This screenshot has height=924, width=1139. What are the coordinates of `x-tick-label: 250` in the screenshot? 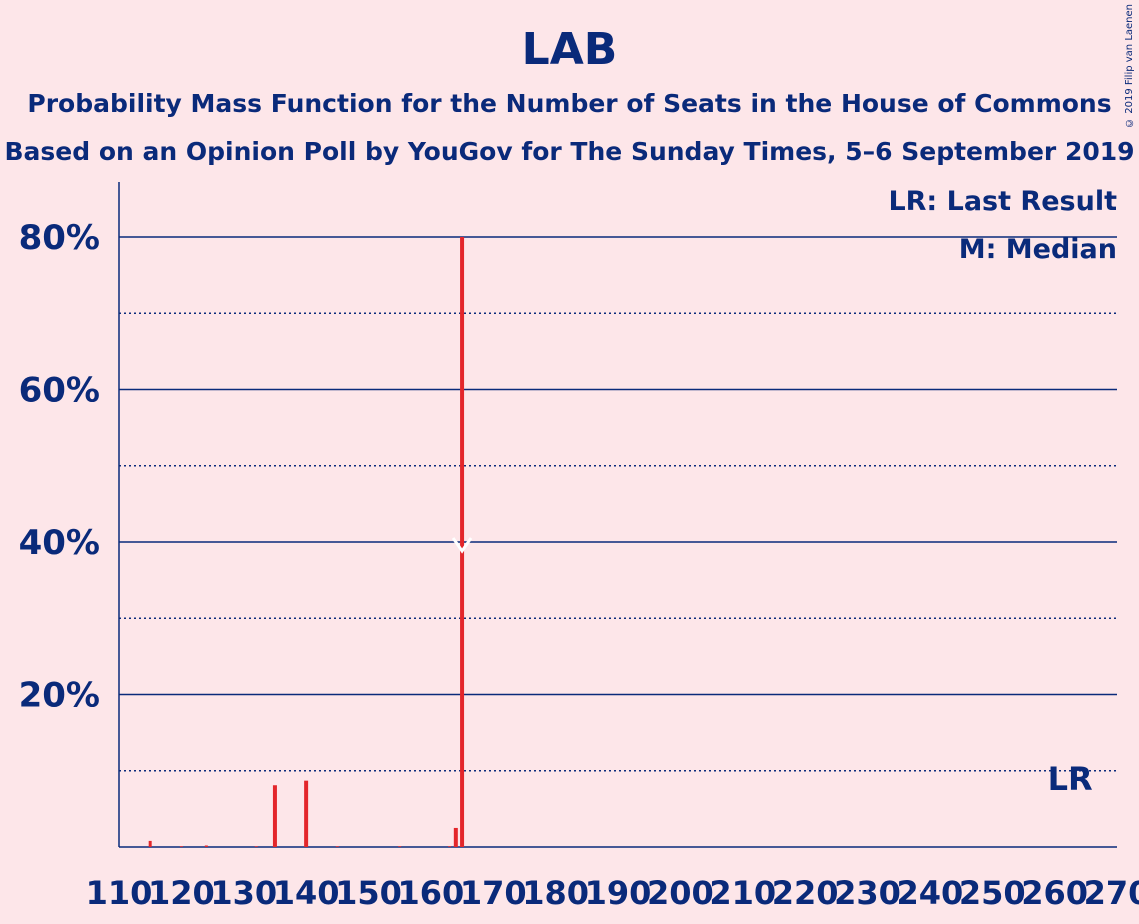 It's located at (992, 893).